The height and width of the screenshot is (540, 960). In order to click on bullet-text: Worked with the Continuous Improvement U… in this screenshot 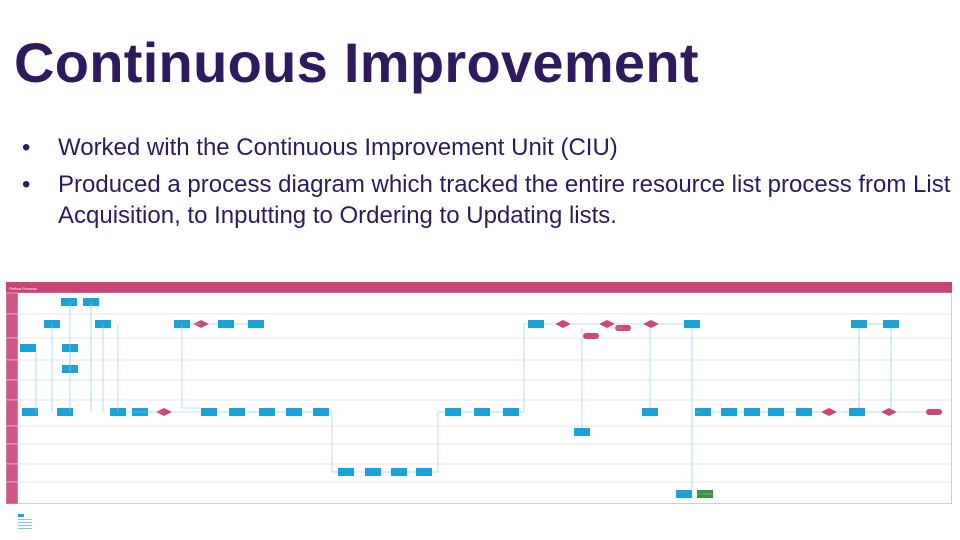, I will do `click(338, 147)`.